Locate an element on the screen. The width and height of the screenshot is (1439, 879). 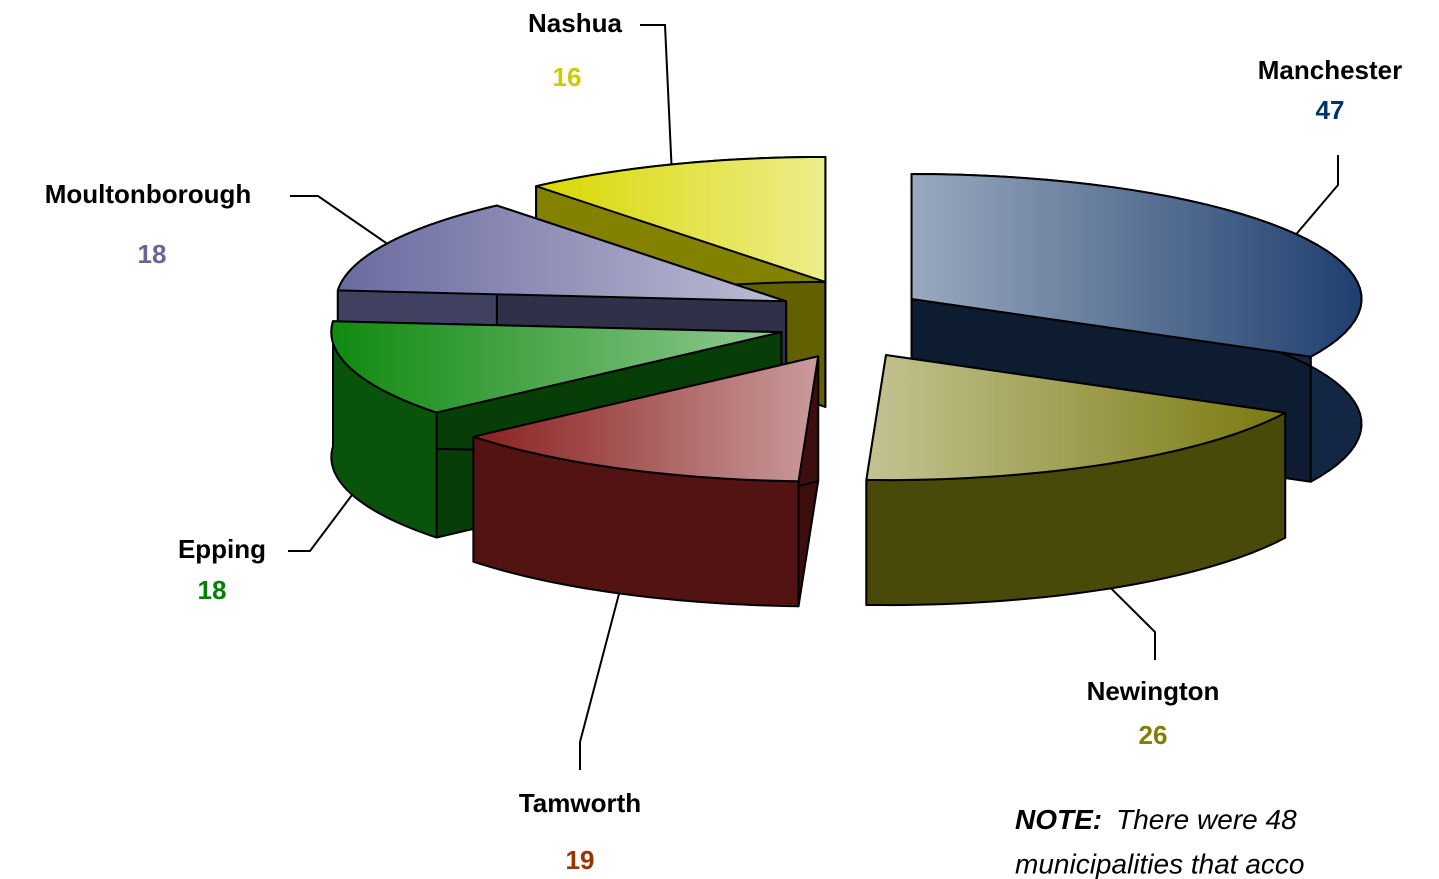
note-lead: NOTE: is located at coordinates (1058, 819).